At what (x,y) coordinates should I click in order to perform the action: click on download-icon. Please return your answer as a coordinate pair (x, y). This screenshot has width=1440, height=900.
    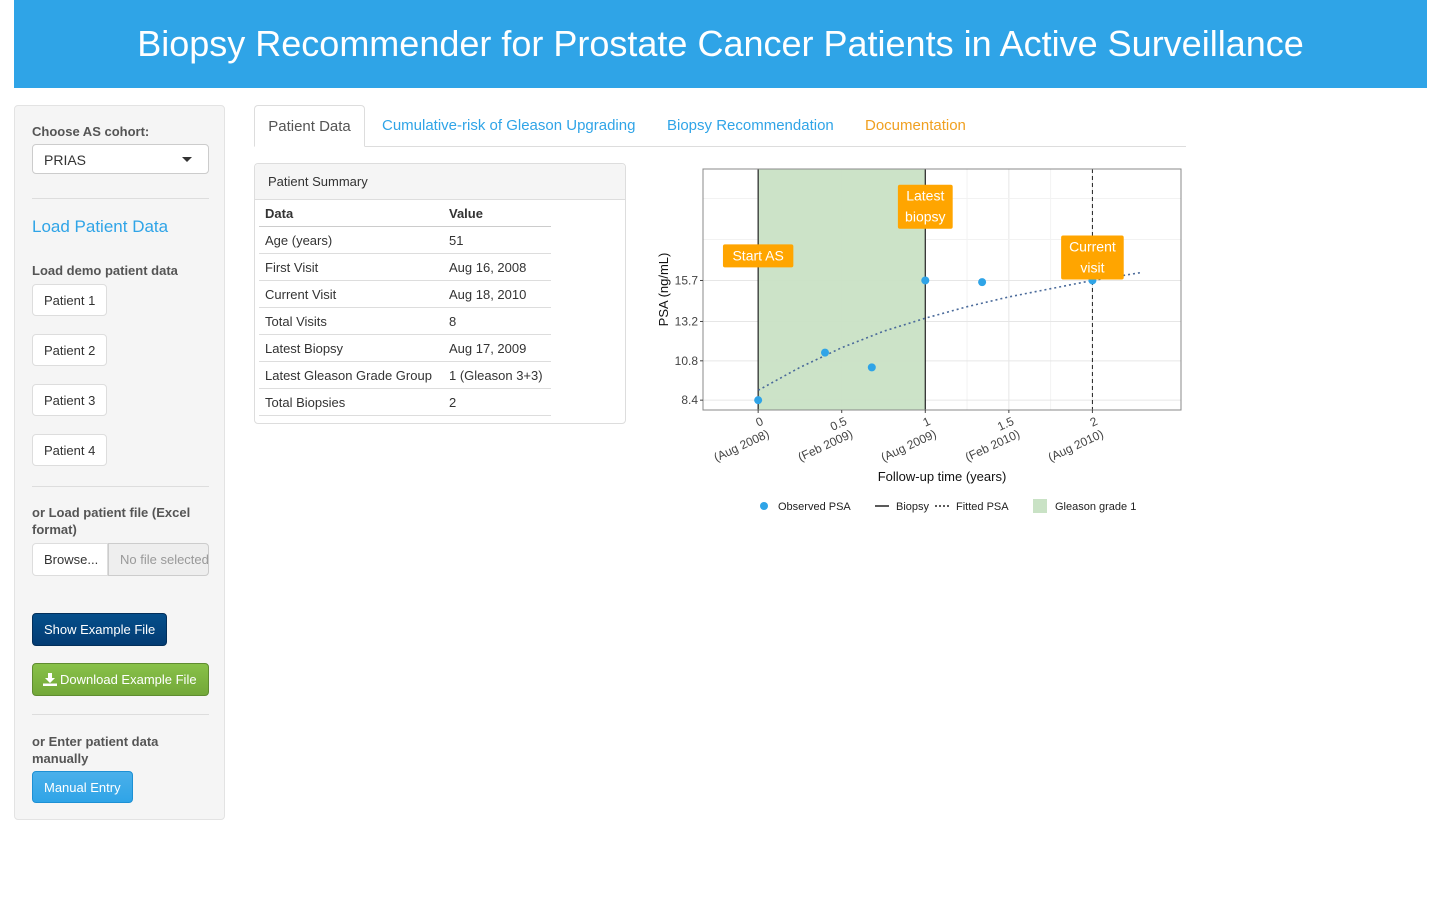
    Looking at the image, I should click on (50, 679).